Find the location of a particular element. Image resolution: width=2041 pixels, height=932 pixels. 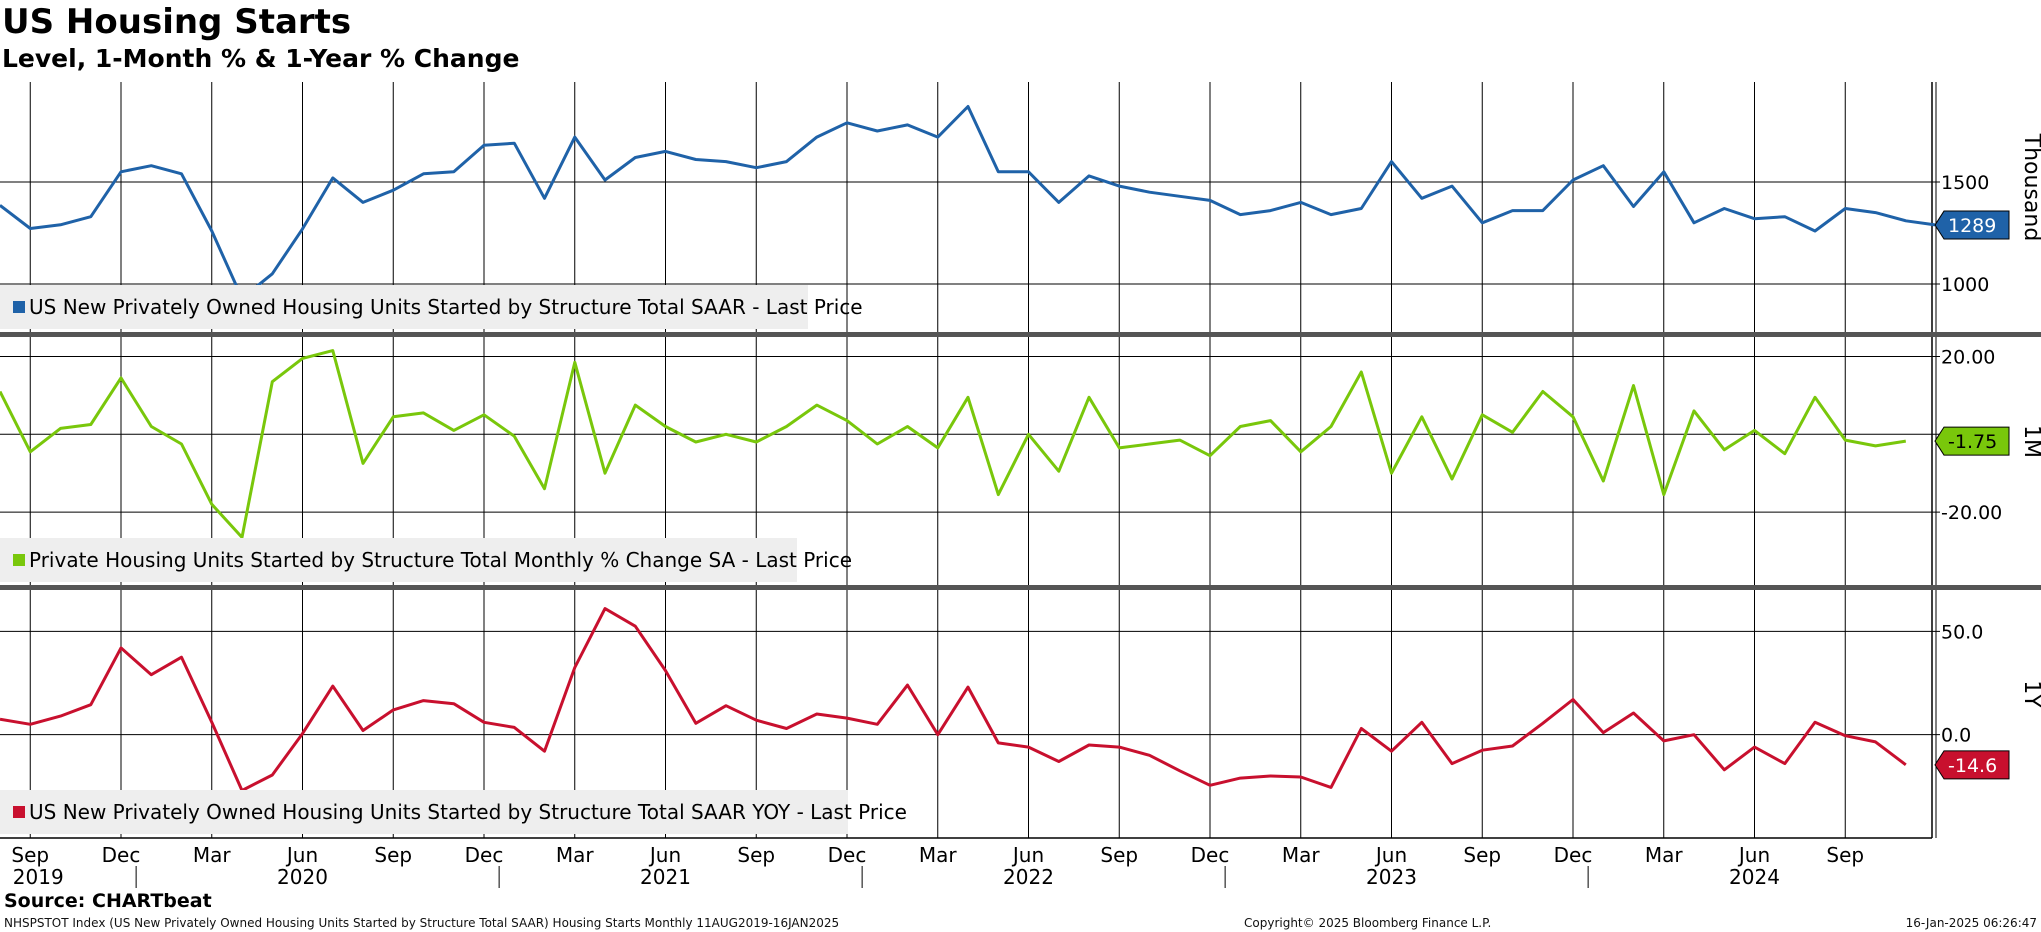

axis-label: Thousand is located at coordinates (2030, 187).